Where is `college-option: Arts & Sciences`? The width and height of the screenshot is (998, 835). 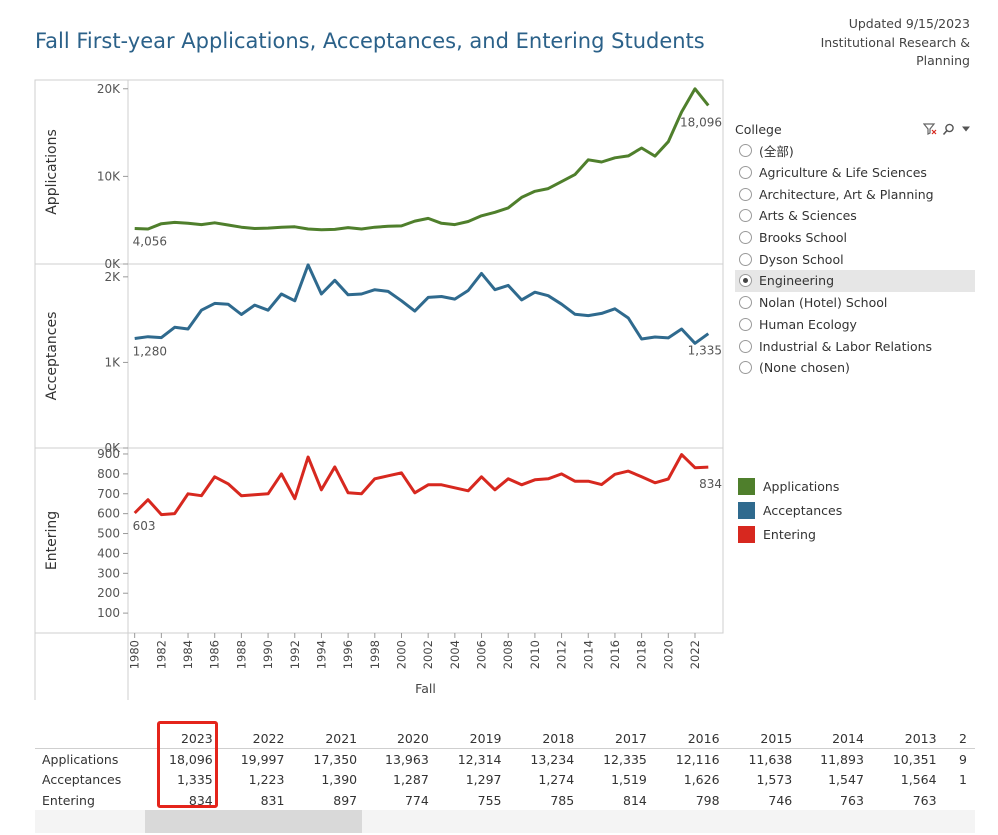
college-option: Arts & Sciences is located at coordinates (855, 216).